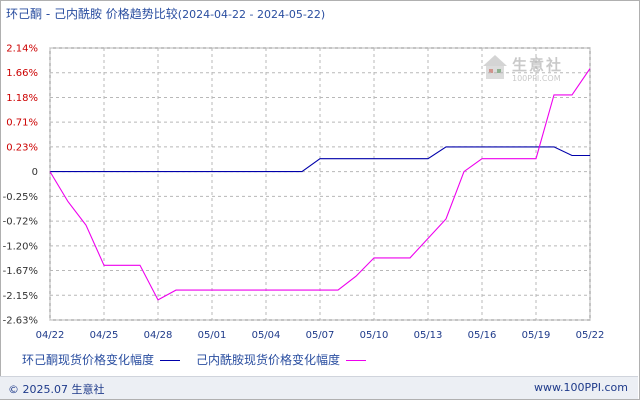 The height and width of the screenshot is (400, 640). Describe the element at coordinates (319, 387) in the screenshot. I see `footer-bar: © 2025.07 生意社 www.100PPI.com` at that location.